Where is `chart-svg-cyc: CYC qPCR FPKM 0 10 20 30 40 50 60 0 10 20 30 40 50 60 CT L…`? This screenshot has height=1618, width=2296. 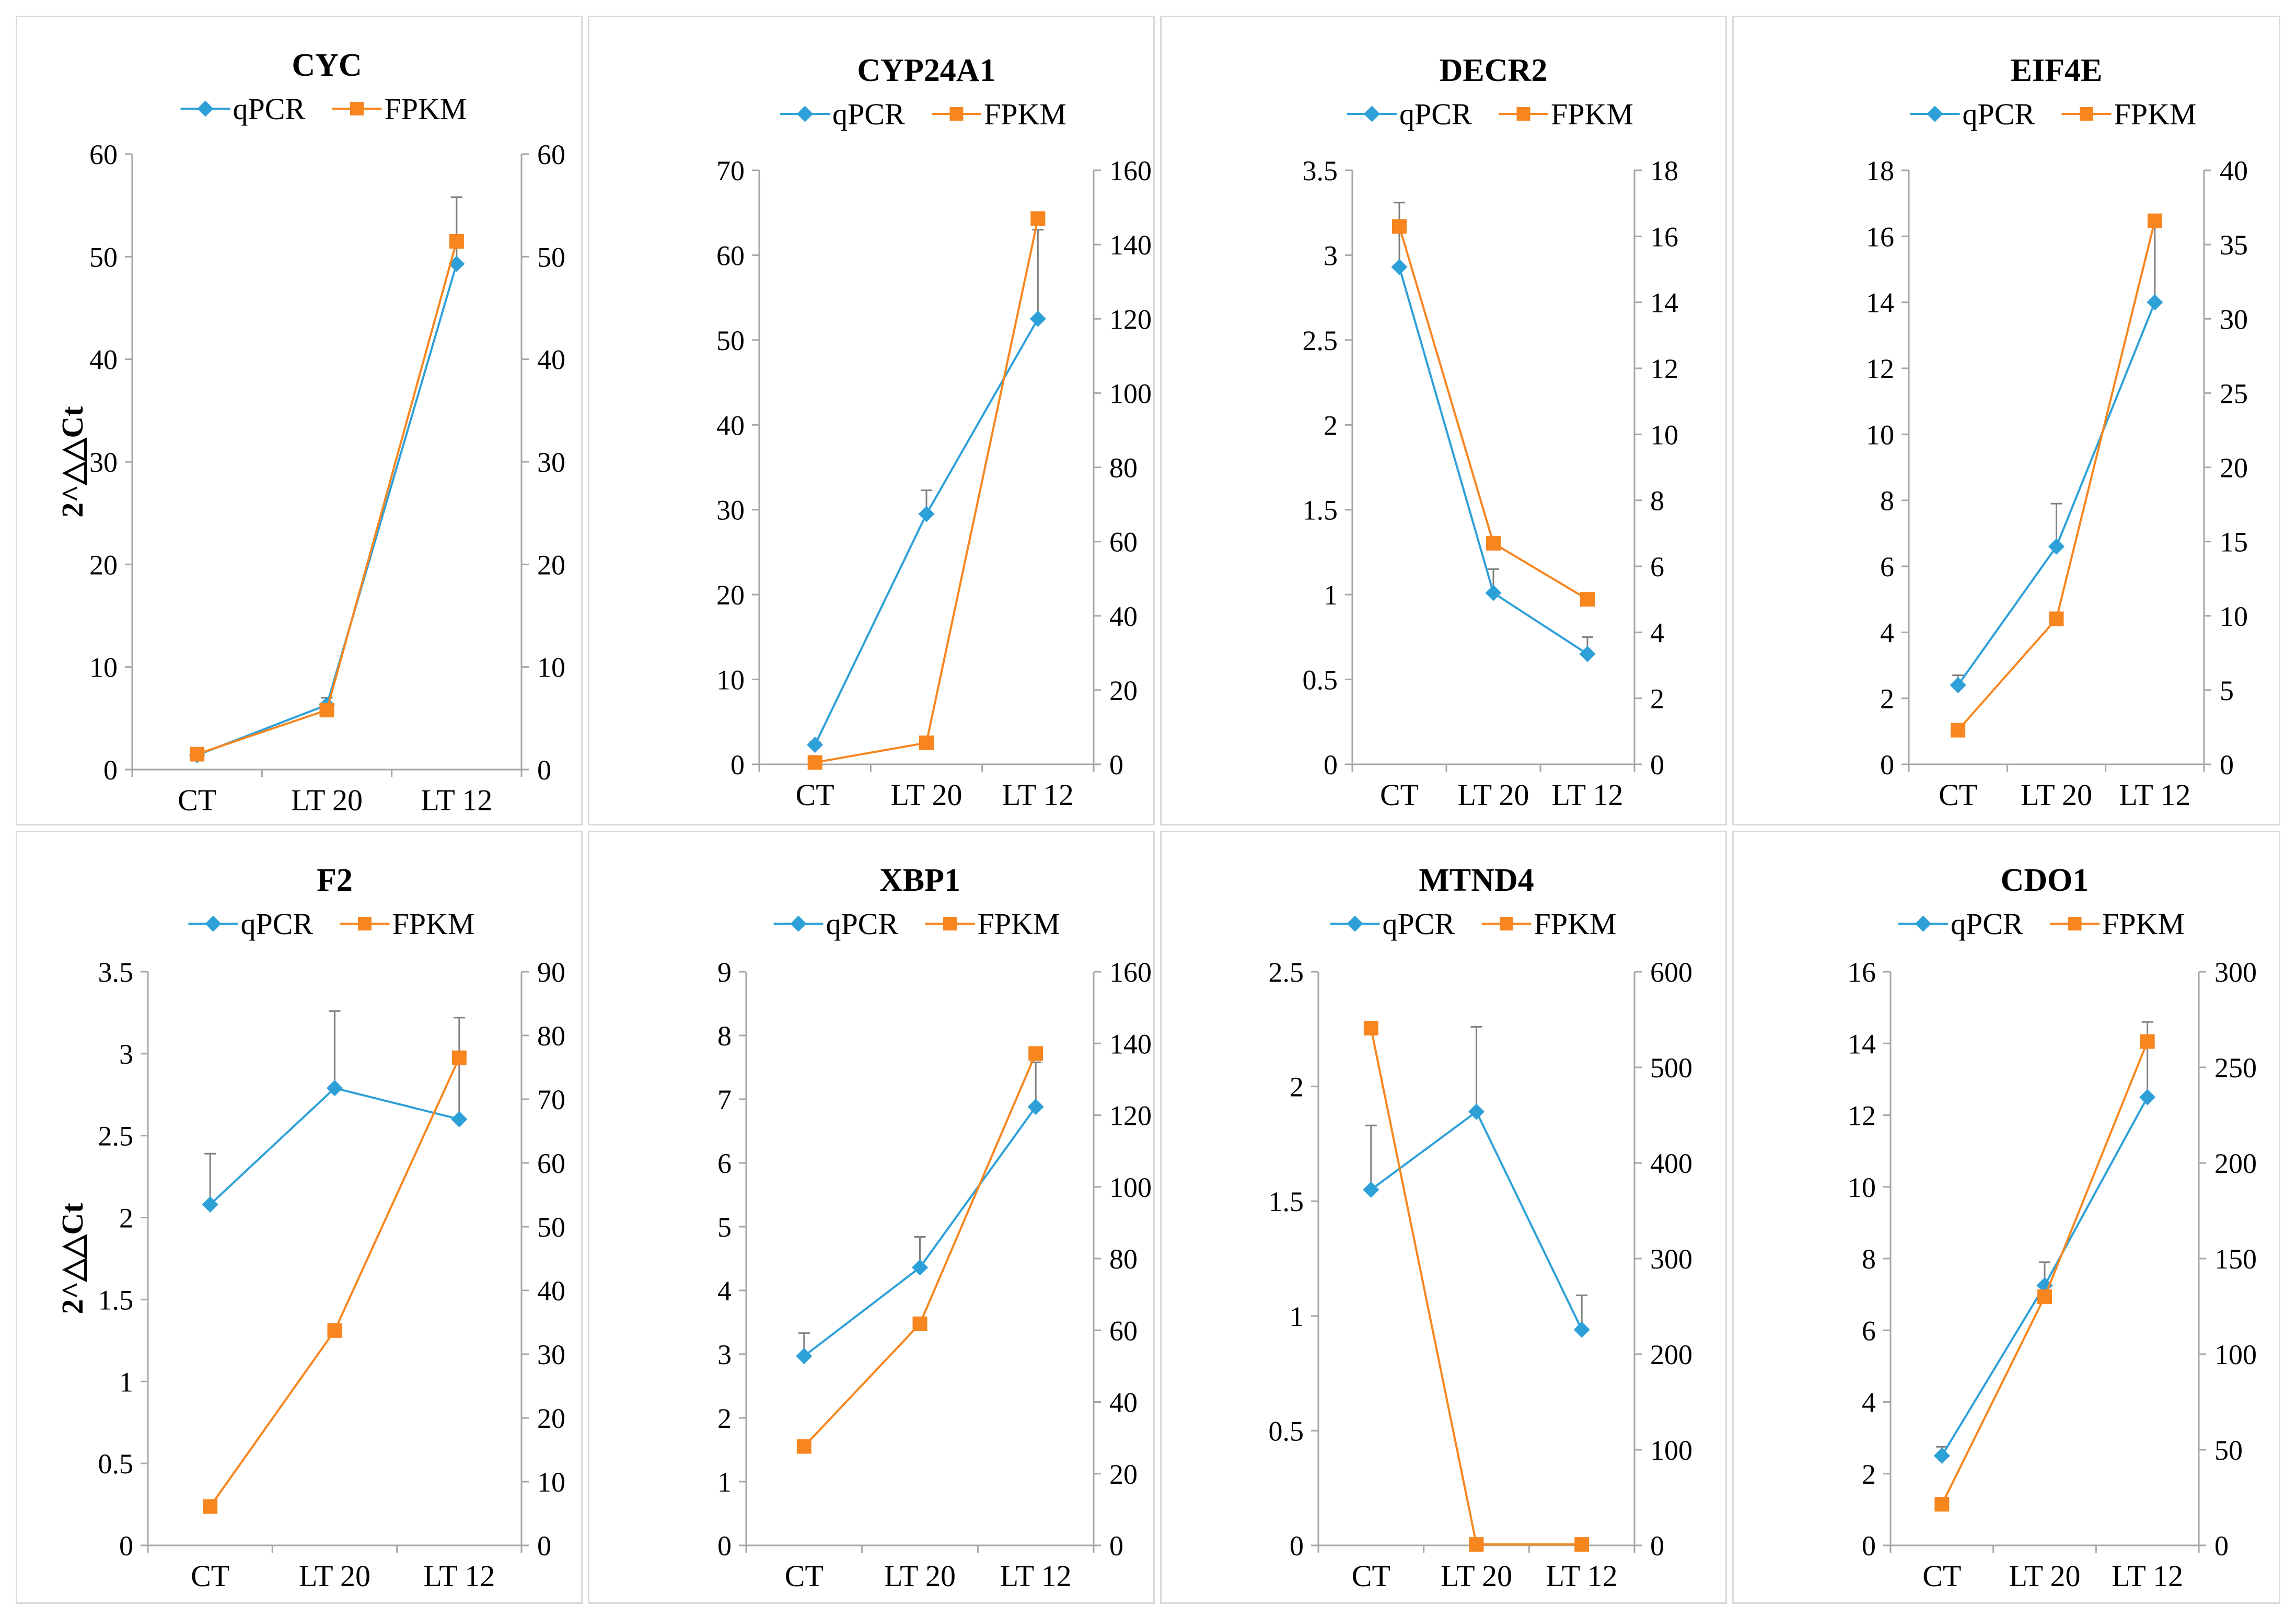 chart-svg-cyc: CYC qPCR FPKM 0 10 20 30 40 50 60 0 10 20 30 40 50 60 CT L… is located at coordinates (310, 433).